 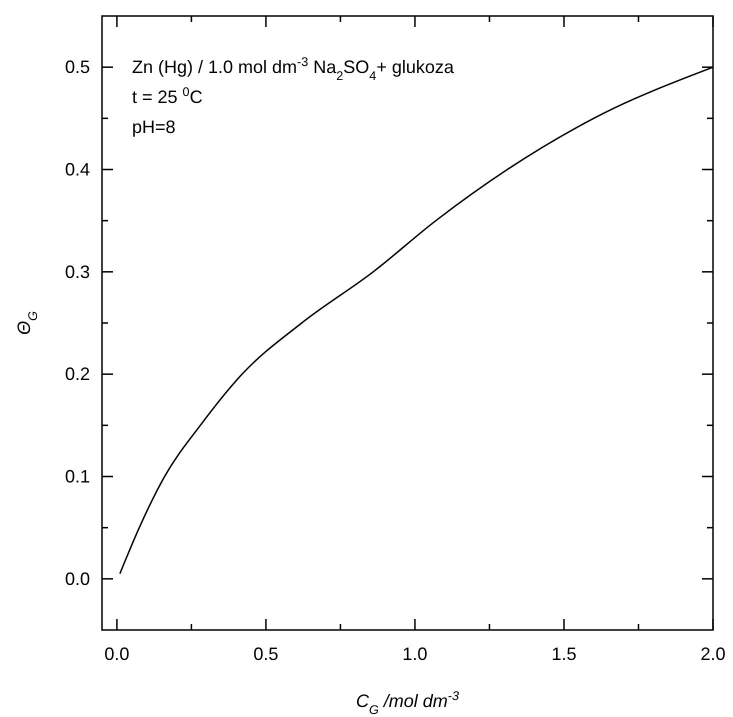 What do you see at coordinates (77, 272) in the screenshot?
I see `y-tick-label: 0.3` at bounding box center [77, 272].